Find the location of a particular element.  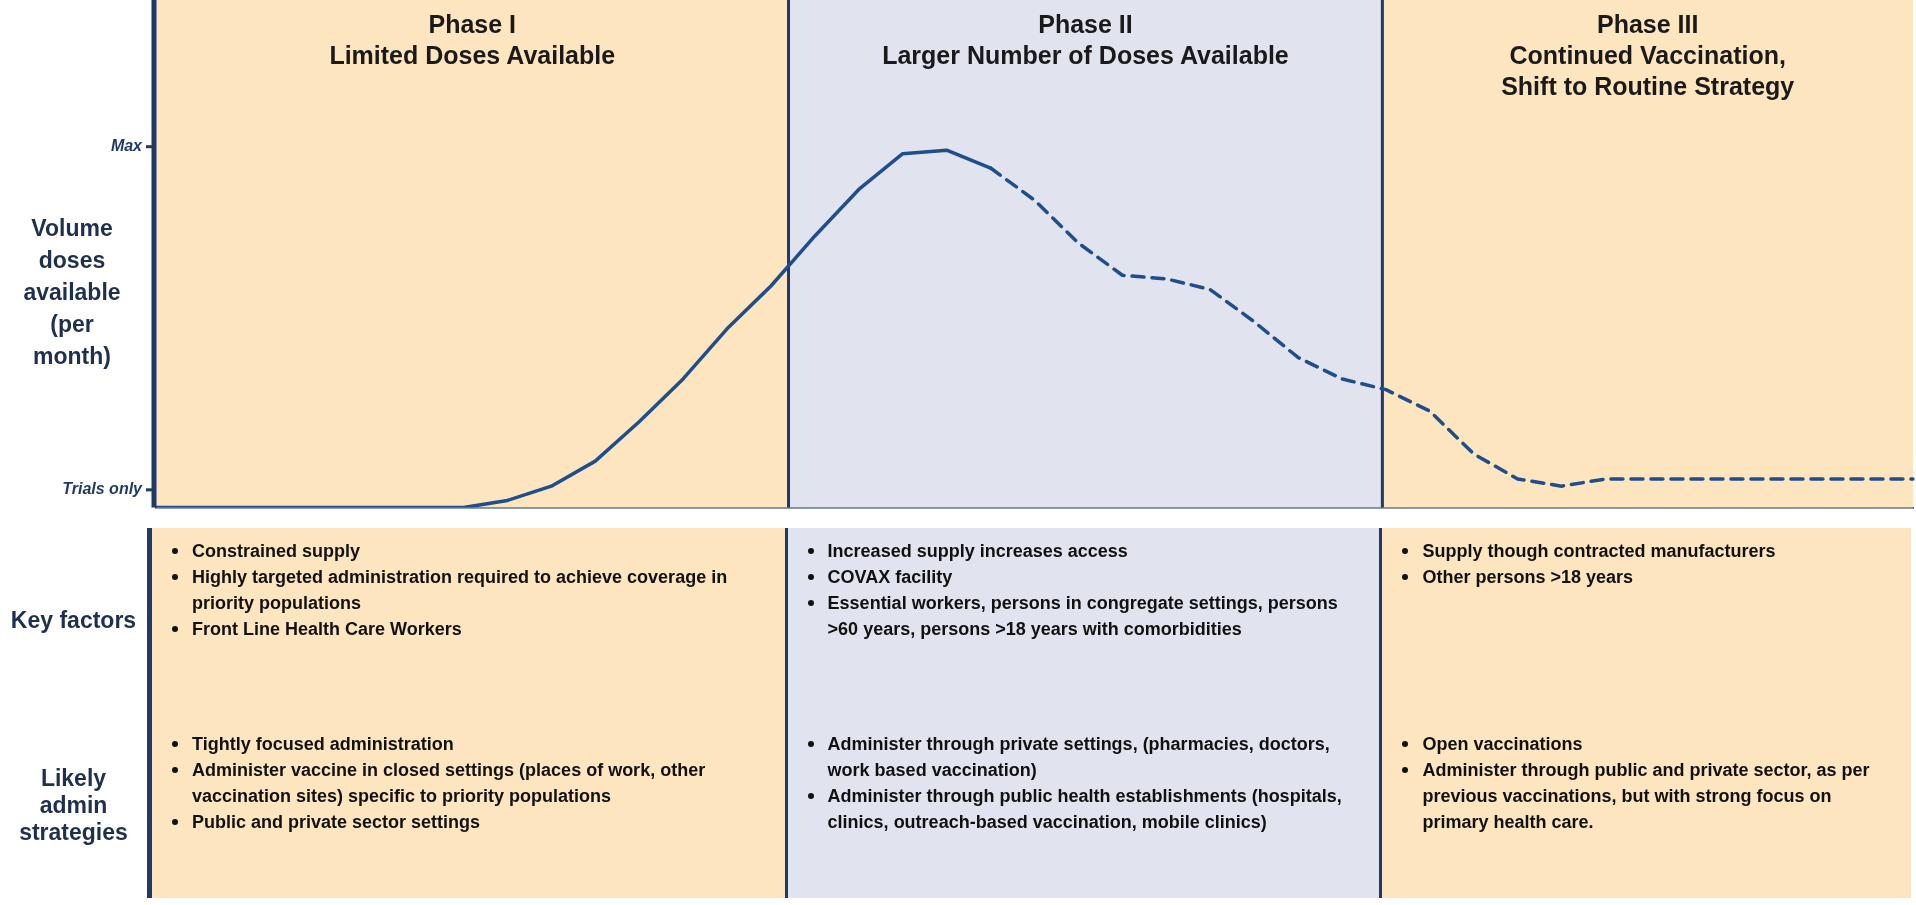

text: Administer through public health establishments (hospitals, clinics, outreach-based vaccination, mobile clinics) is located at coordinates (1085, 809).